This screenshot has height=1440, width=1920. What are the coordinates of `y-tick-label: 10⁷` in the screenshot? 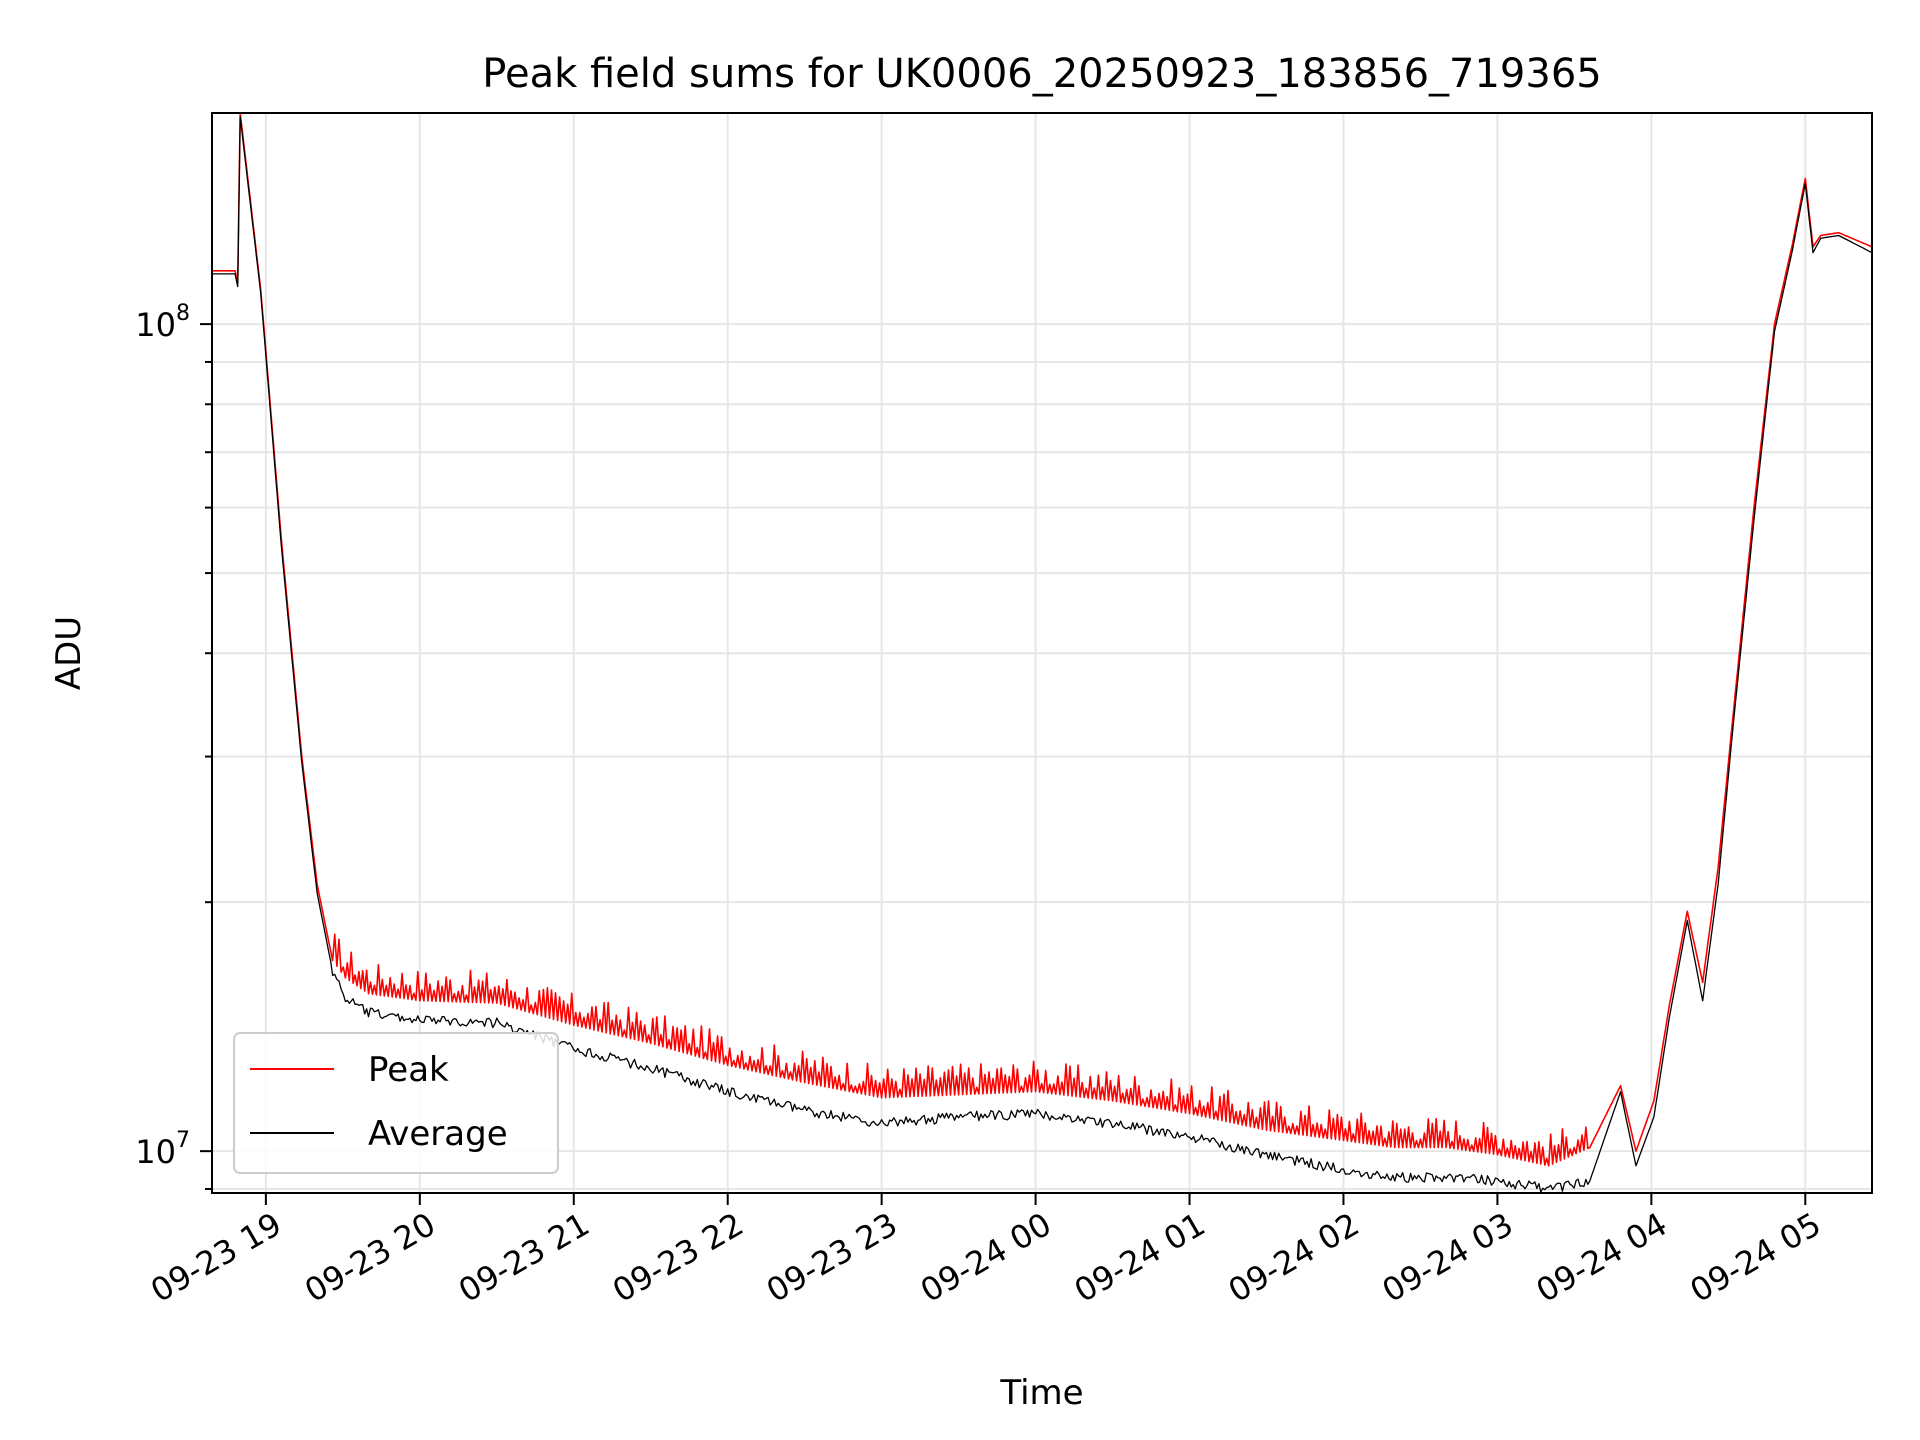 It's located at (162, 1149).